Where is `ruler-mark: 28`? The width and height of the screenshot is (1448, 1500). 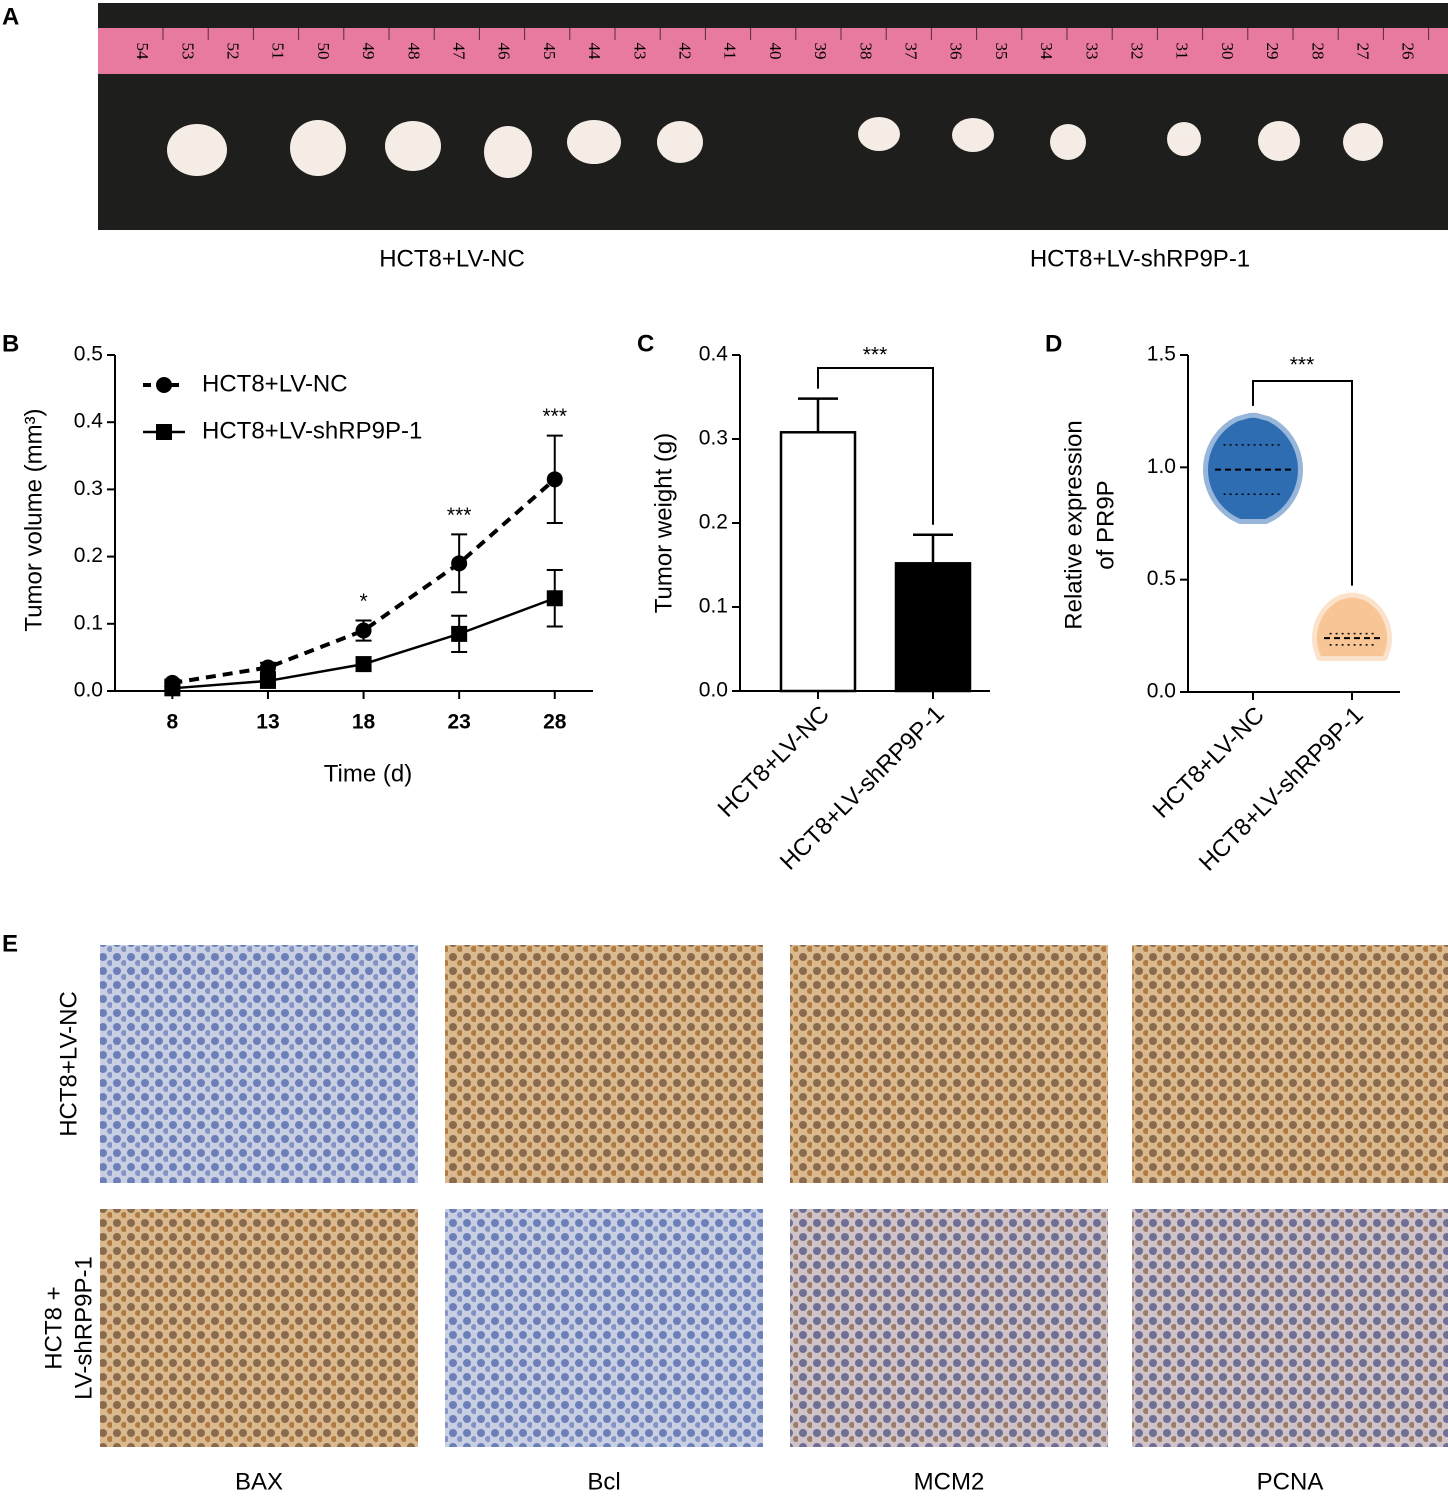
ruler-mark: 28 is located at coordinates (1317, 51).